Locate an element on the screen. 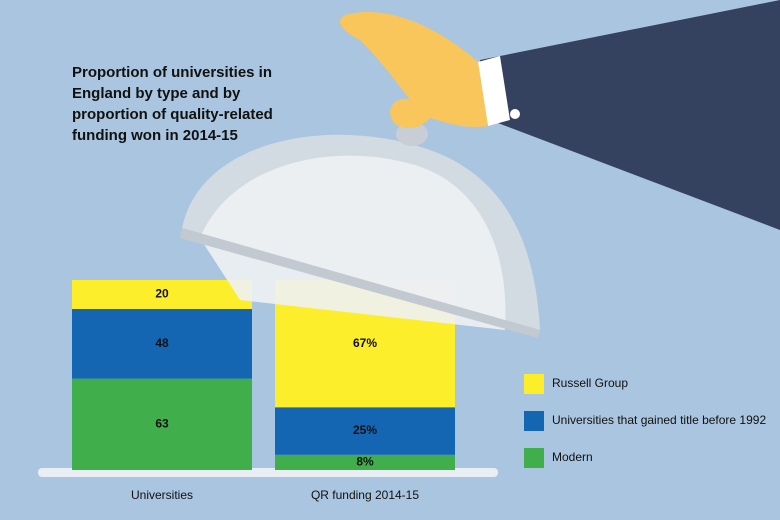  data-label: 48 is located at coordinates (162, 343).